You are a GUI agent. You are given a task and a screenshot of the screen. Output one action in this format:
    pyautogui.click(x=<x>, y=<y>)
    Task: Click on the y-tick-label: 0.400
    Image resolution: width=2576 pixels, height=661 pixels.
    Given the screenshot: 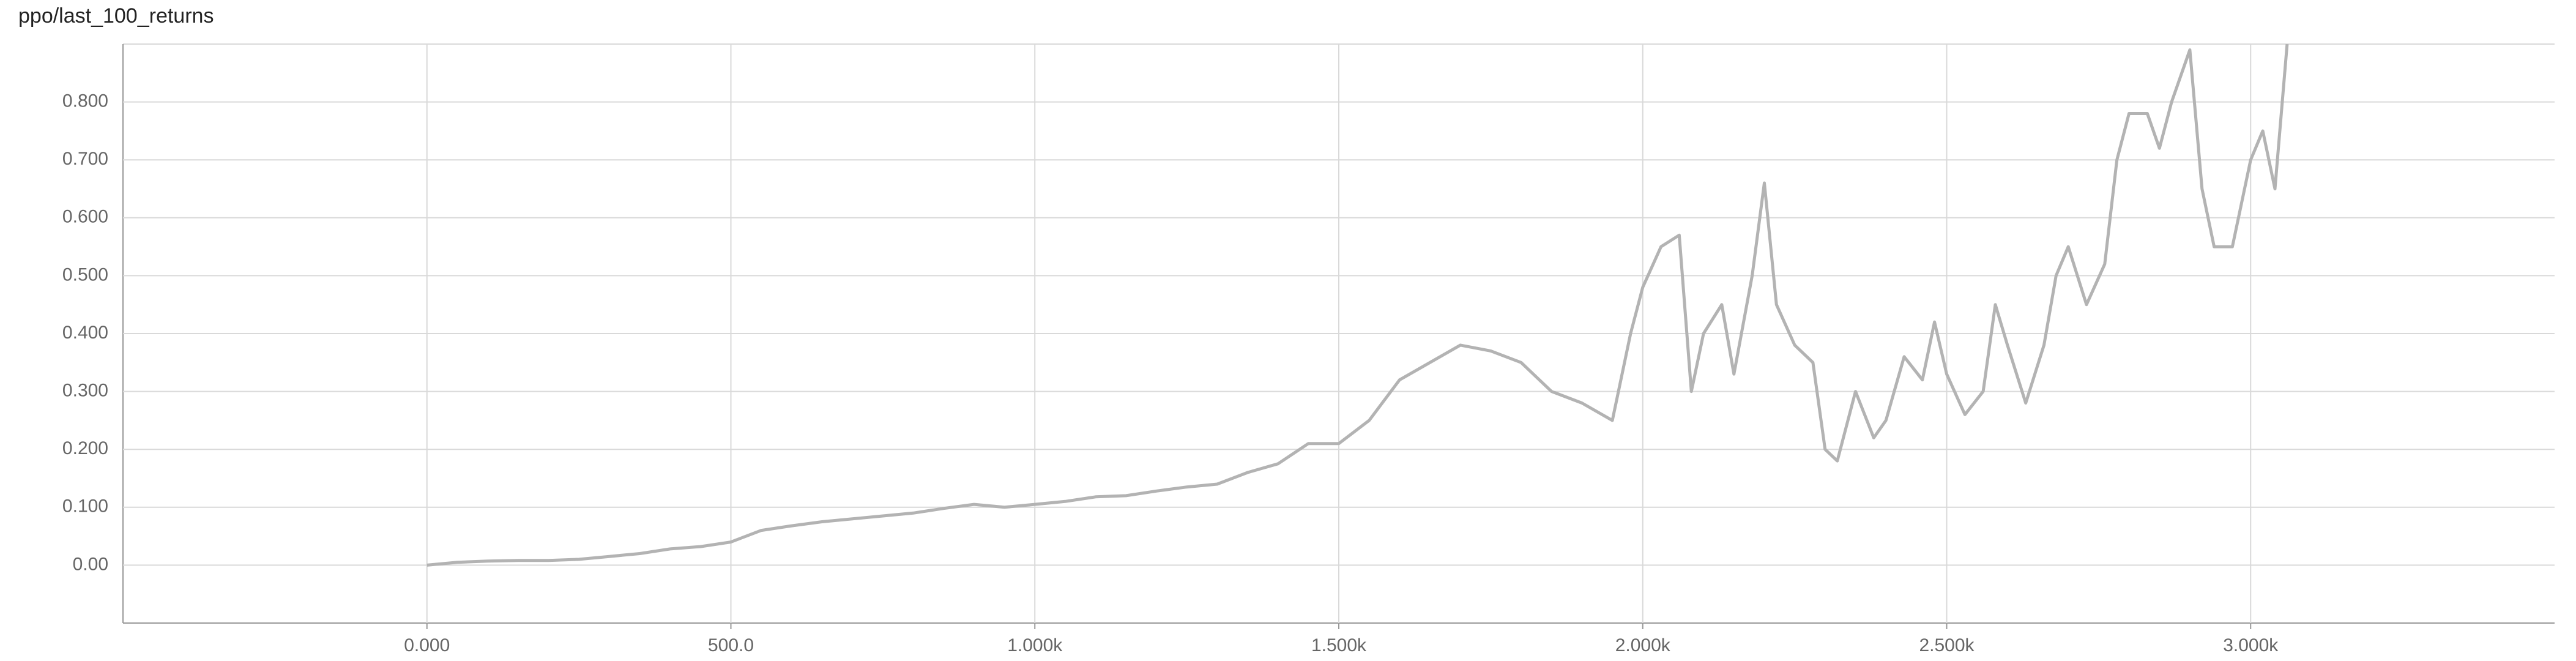 What is the action you would take?
    pyautogui.click(x=85, y=333)
    